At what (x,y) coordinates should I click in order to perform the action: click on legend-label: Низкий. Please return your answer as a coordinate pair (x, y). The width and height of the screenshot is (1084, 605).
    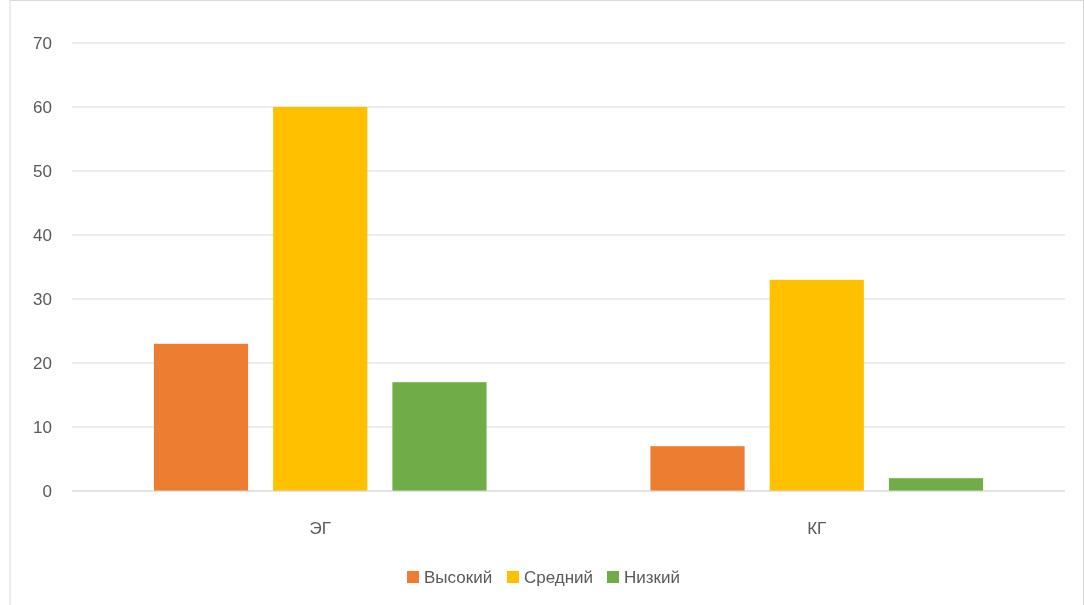
    Looking at the image, I should click on (652, 577).